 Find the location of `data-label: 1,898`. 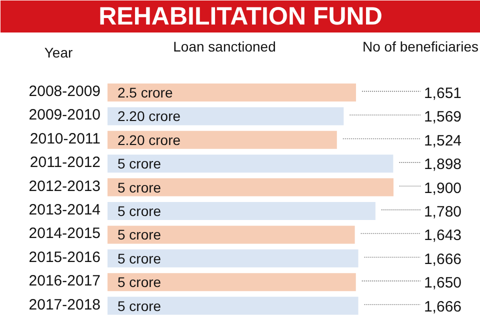

data-label: 1,898 is located at coordinates (443, 165).